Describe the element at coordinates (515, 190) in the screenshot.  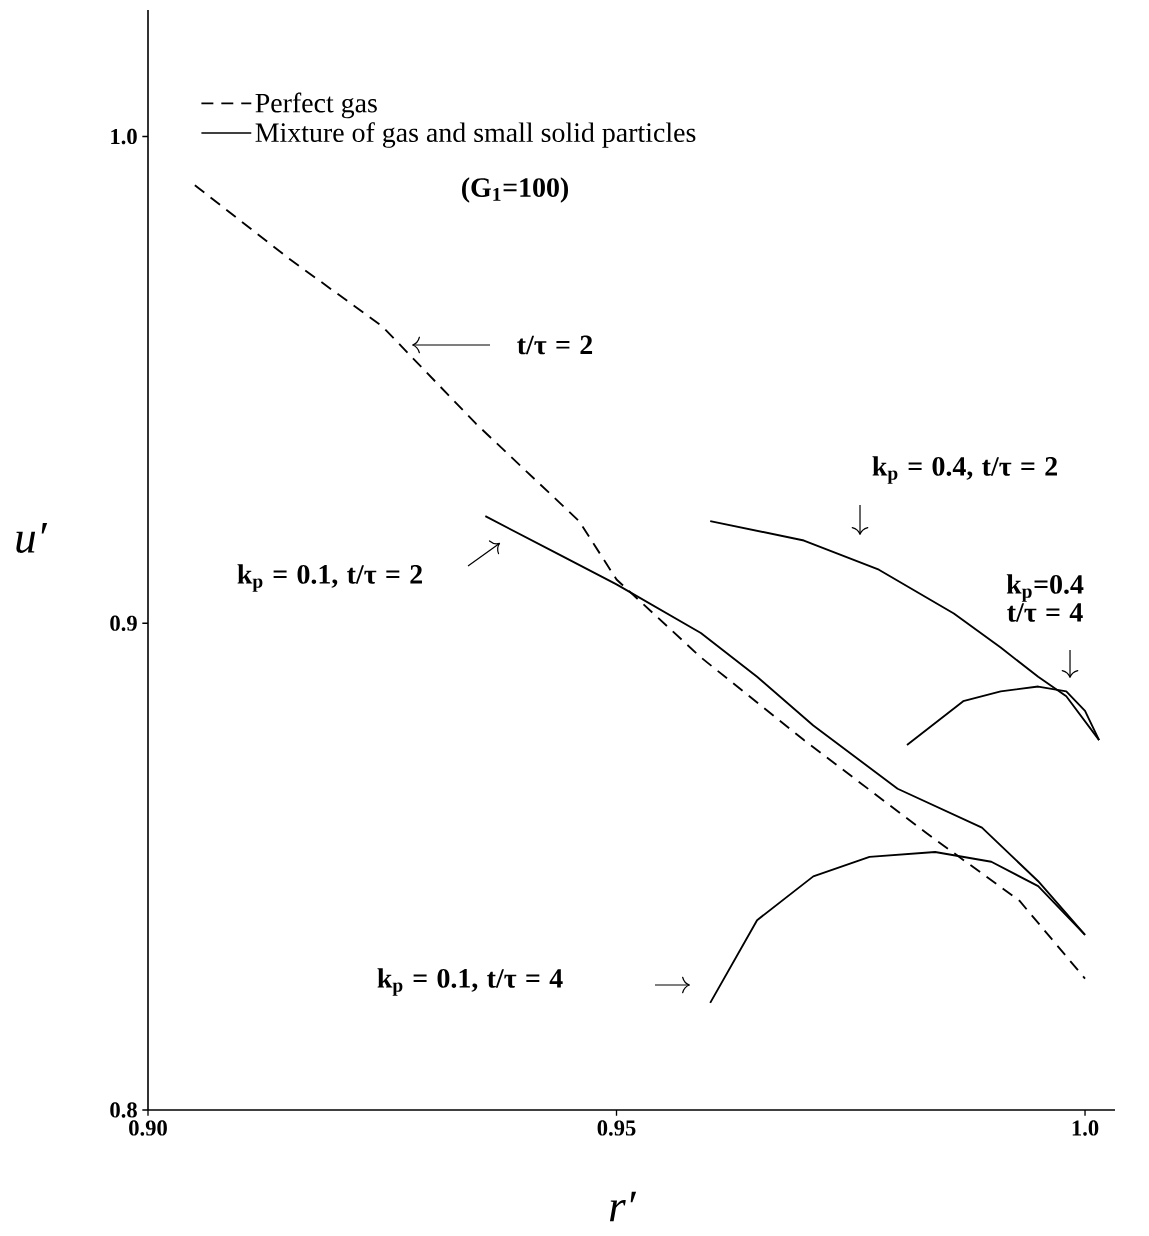
I see `annotation: (G$_{1}$=100)` at that location.